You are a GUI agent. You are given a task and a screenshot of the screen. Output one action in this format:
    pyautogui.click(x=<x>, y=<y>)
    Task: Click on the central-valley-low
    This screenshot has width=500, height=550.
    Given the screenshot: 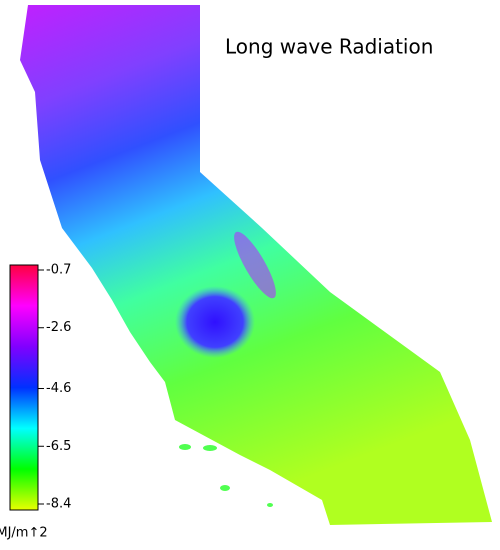 What is the action you would take?
    pyautogui.click(x=215, y=322)
    